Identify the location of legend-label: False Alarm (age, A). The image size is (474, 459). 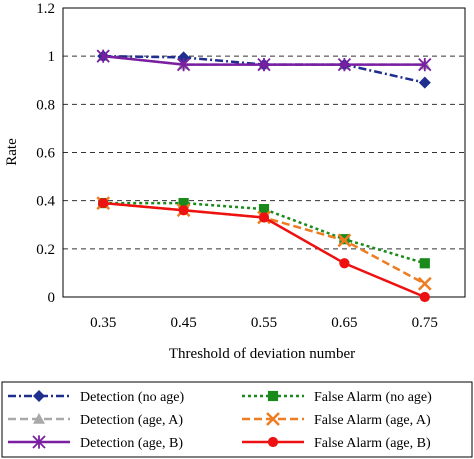
(372, 420).